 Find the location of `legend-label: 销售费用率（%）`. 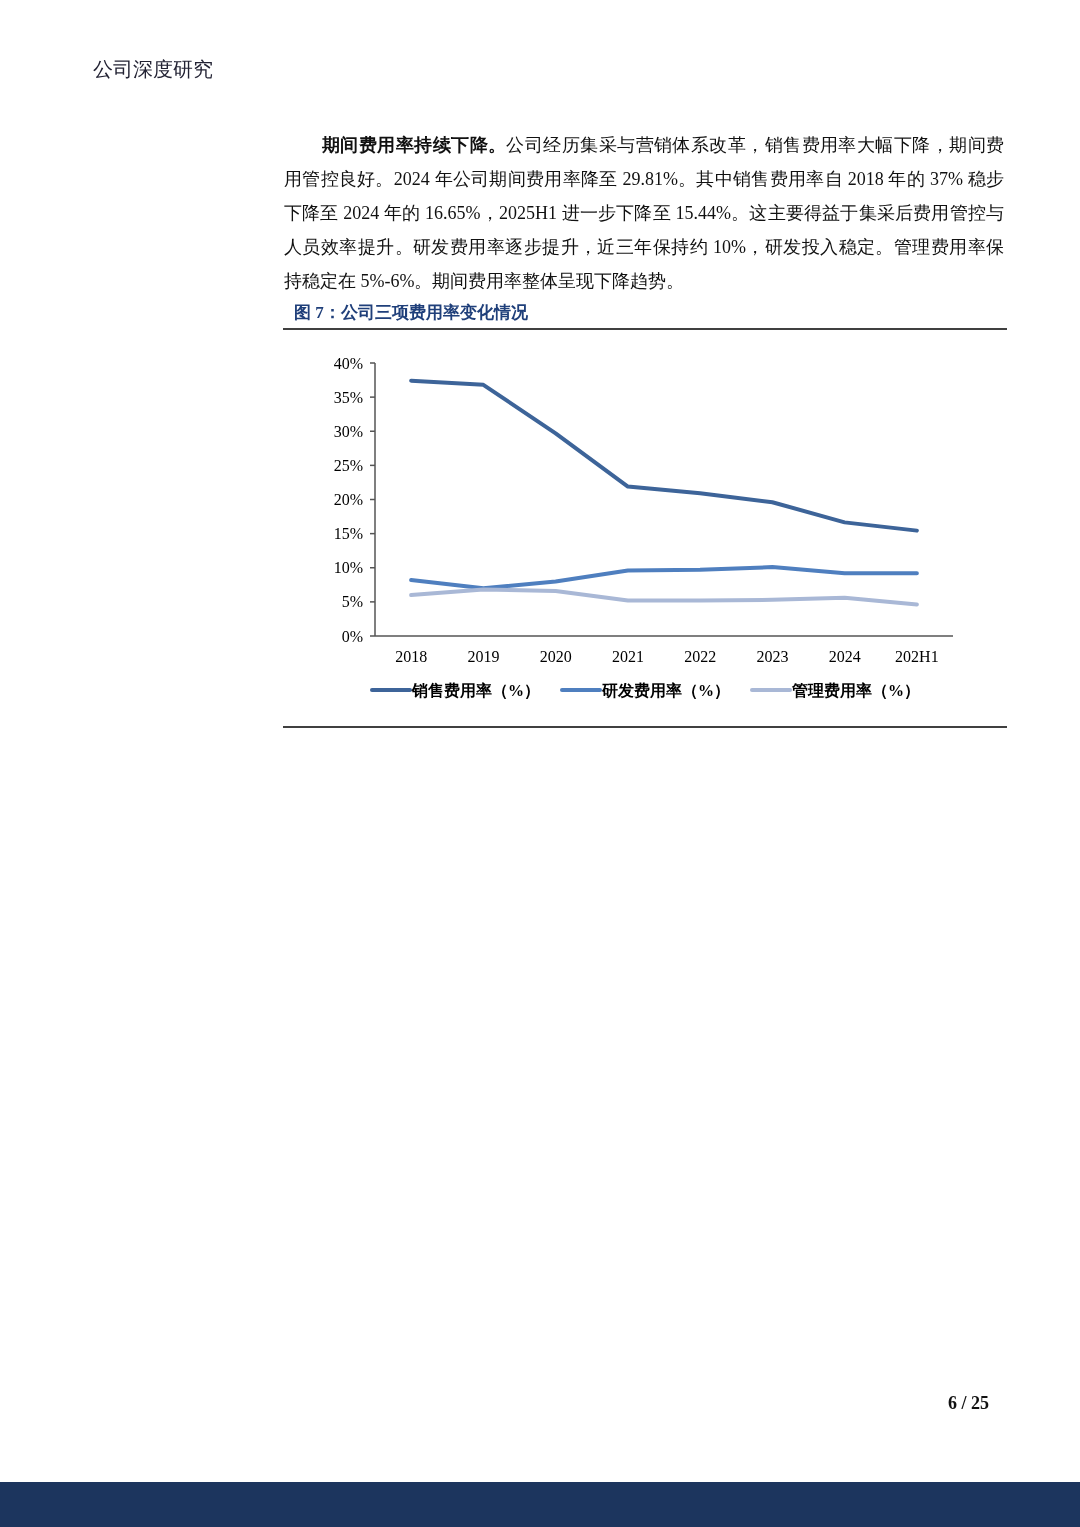

legend-label: 销售费用率（%） is located at coordinates (475, 690).